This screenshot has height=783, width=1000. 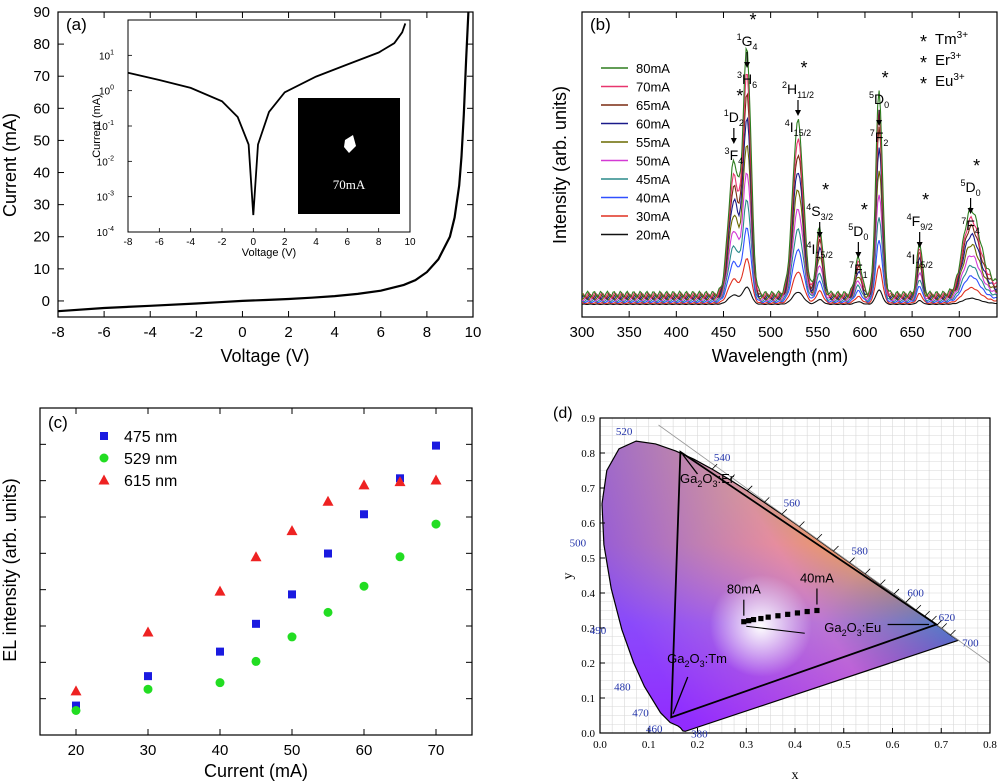 I want to click on panel-d-ytick-label: 0.9, so click(x=588, y=419).